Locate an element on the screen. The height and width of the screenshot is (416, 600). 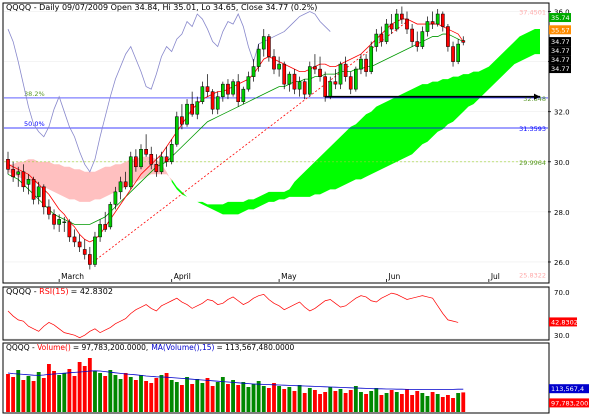
volume-title-prefix: QQQQ - is located at coordinates (21, 347).